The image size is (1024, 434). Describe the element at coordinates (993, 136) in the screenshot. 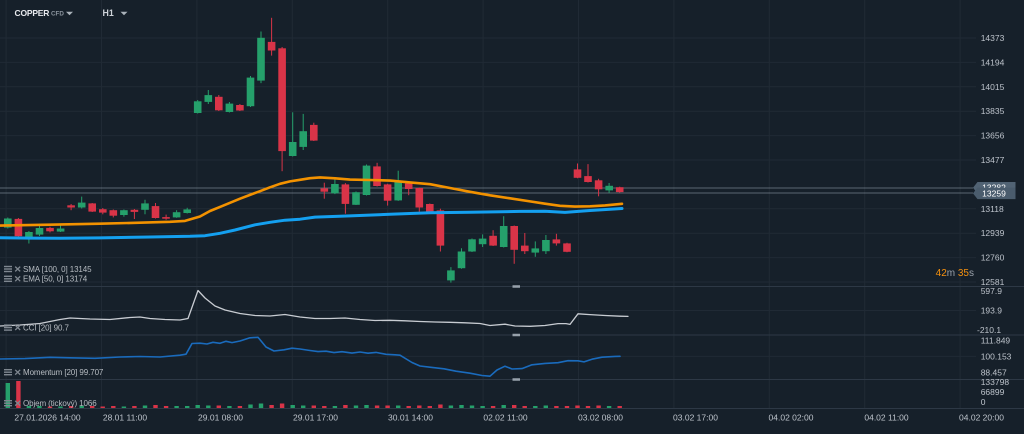

I see `svg-text: 13656` at that location.